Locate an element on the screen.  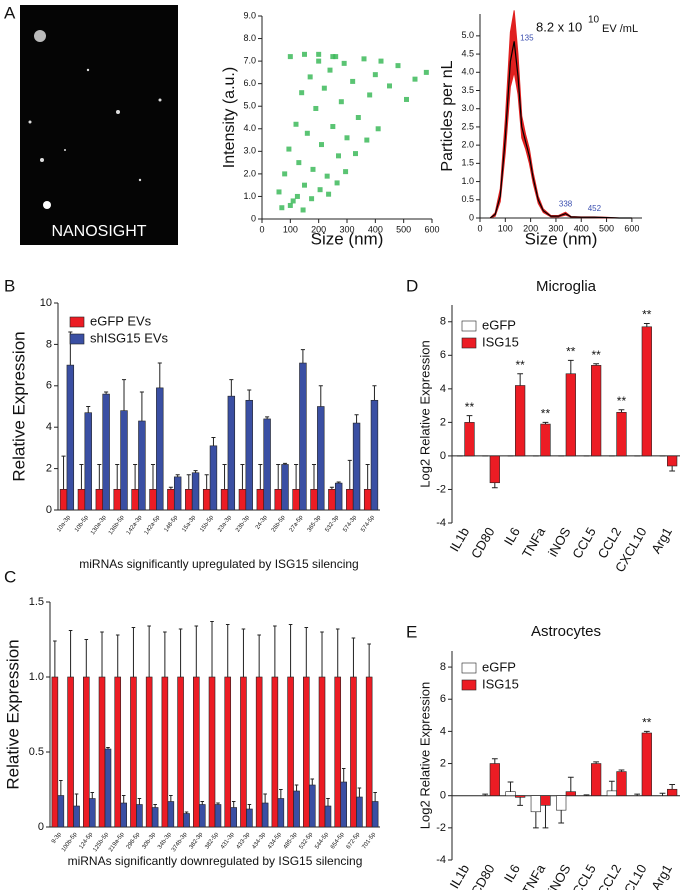
annotation-unit: EV /mL is located at coordinates (620, 29).